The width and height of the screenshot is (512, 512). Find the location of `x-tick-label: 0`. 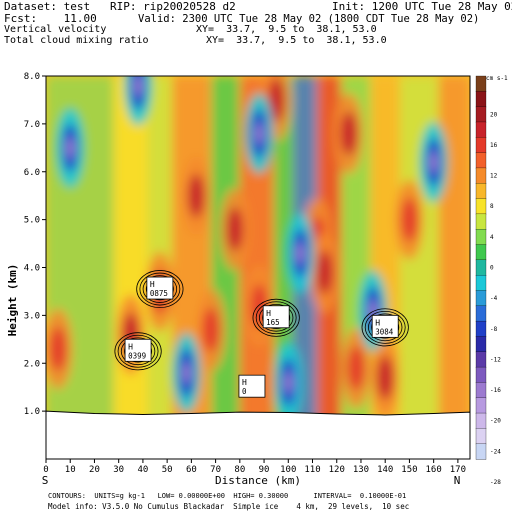

x-tick-label: 0 is located at coordinates (45, 470).